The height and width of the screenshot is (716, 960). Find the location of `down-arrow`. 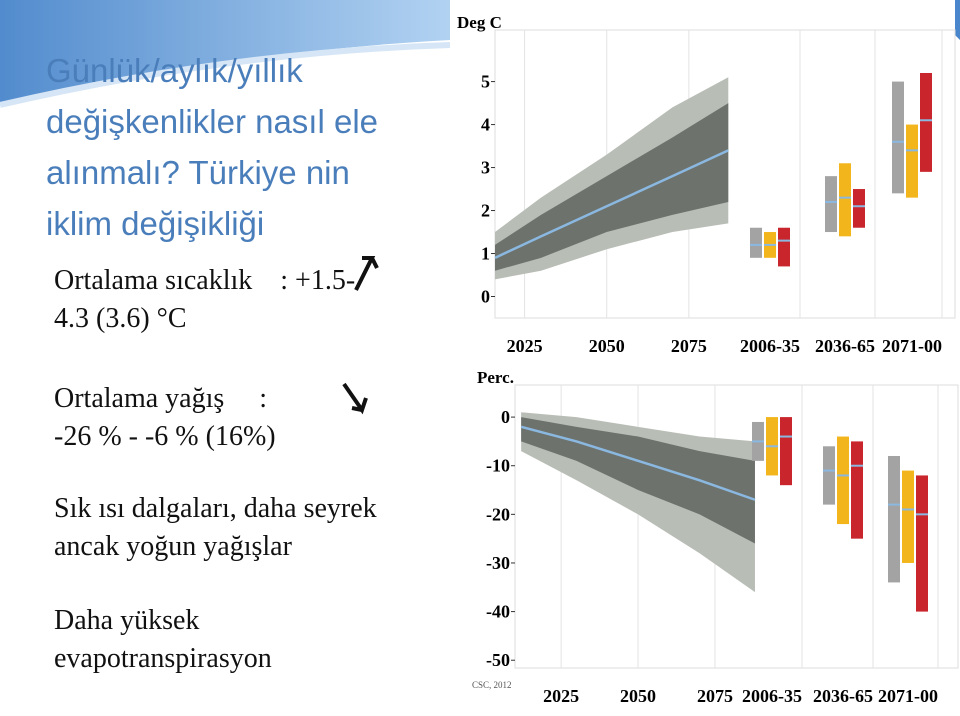

down-arrow is located at coordinates (355, 398).